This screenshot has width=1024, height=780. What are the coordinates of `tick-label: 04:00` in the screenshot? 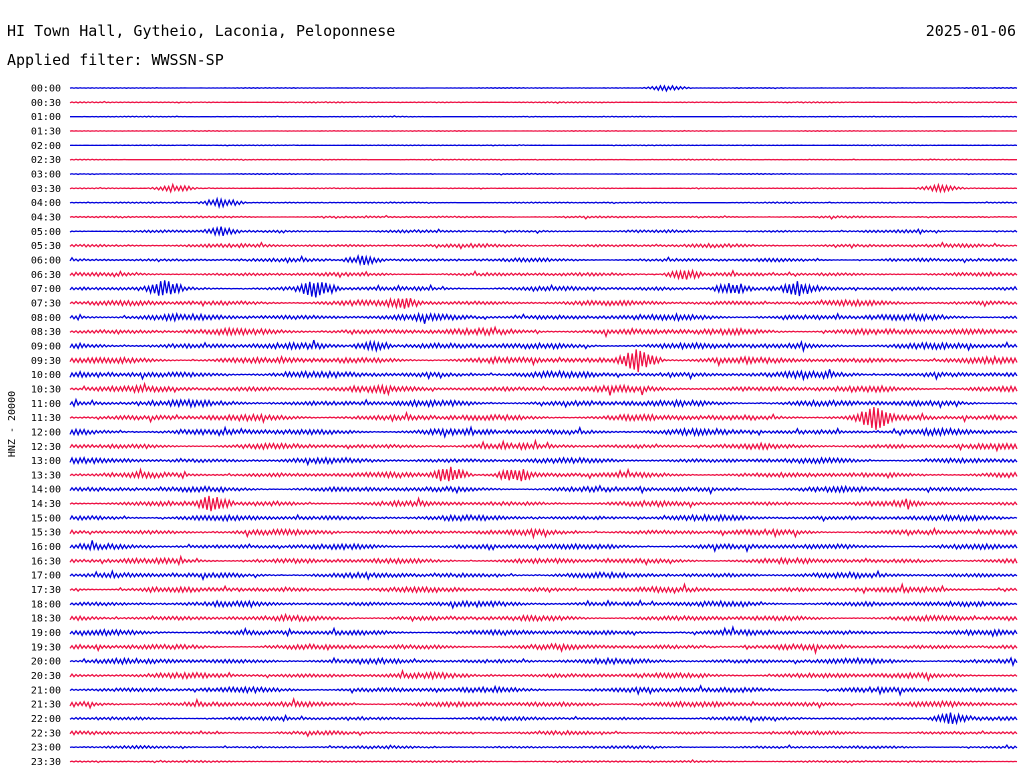 It's located at (46, 203).